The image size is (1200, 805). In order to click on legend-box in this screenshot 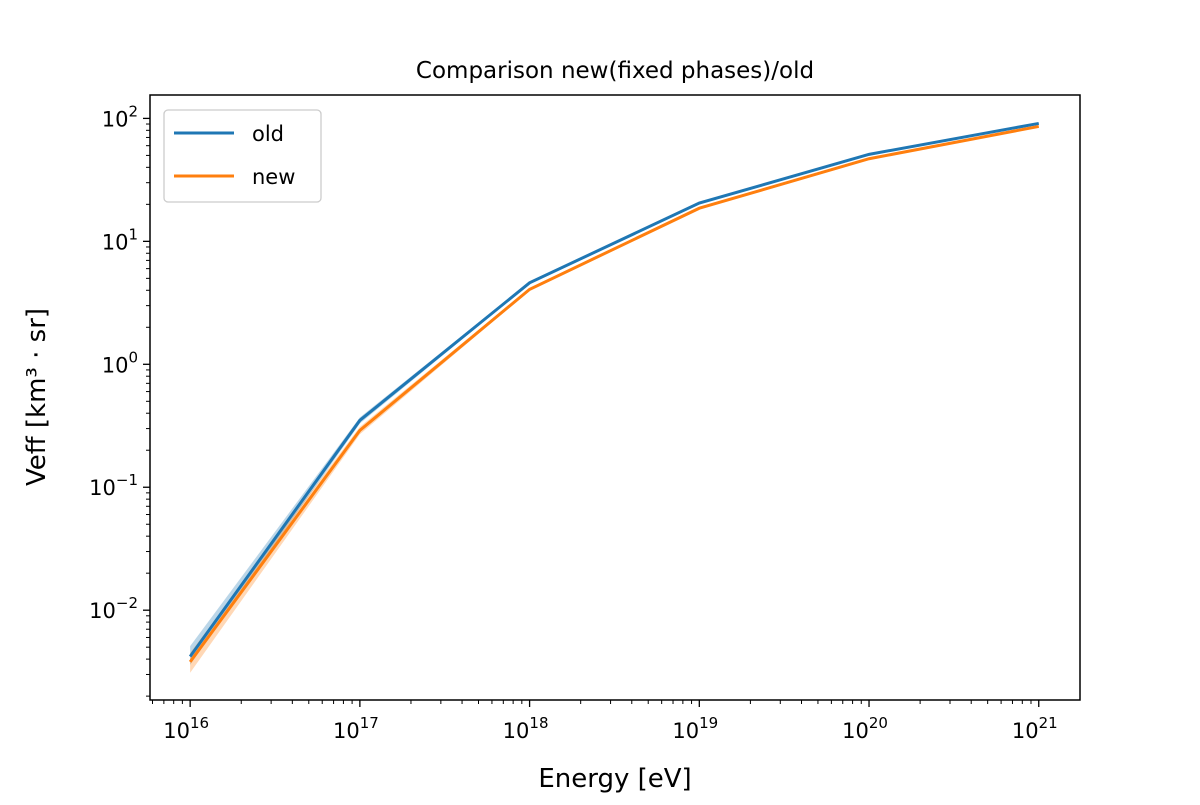, I will do `click(242, 156)`.